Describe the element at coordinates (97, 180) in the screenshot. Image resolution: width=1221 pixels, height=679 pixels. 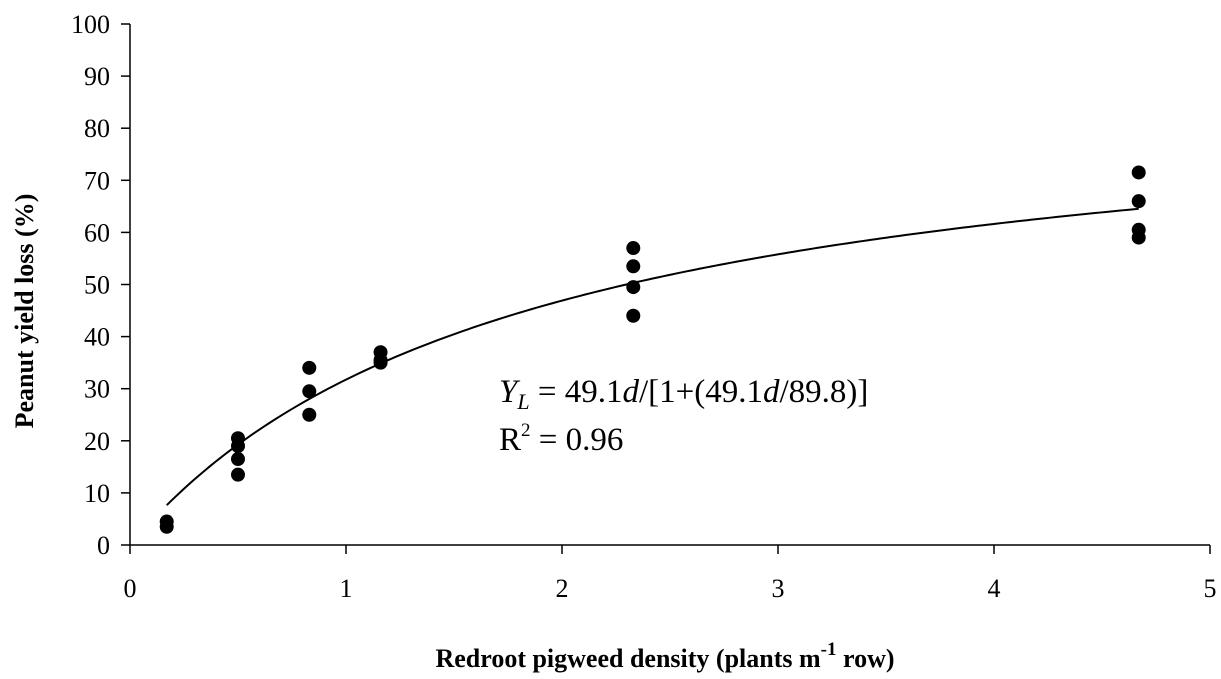
I see `y-tick-label: 70` at that location.